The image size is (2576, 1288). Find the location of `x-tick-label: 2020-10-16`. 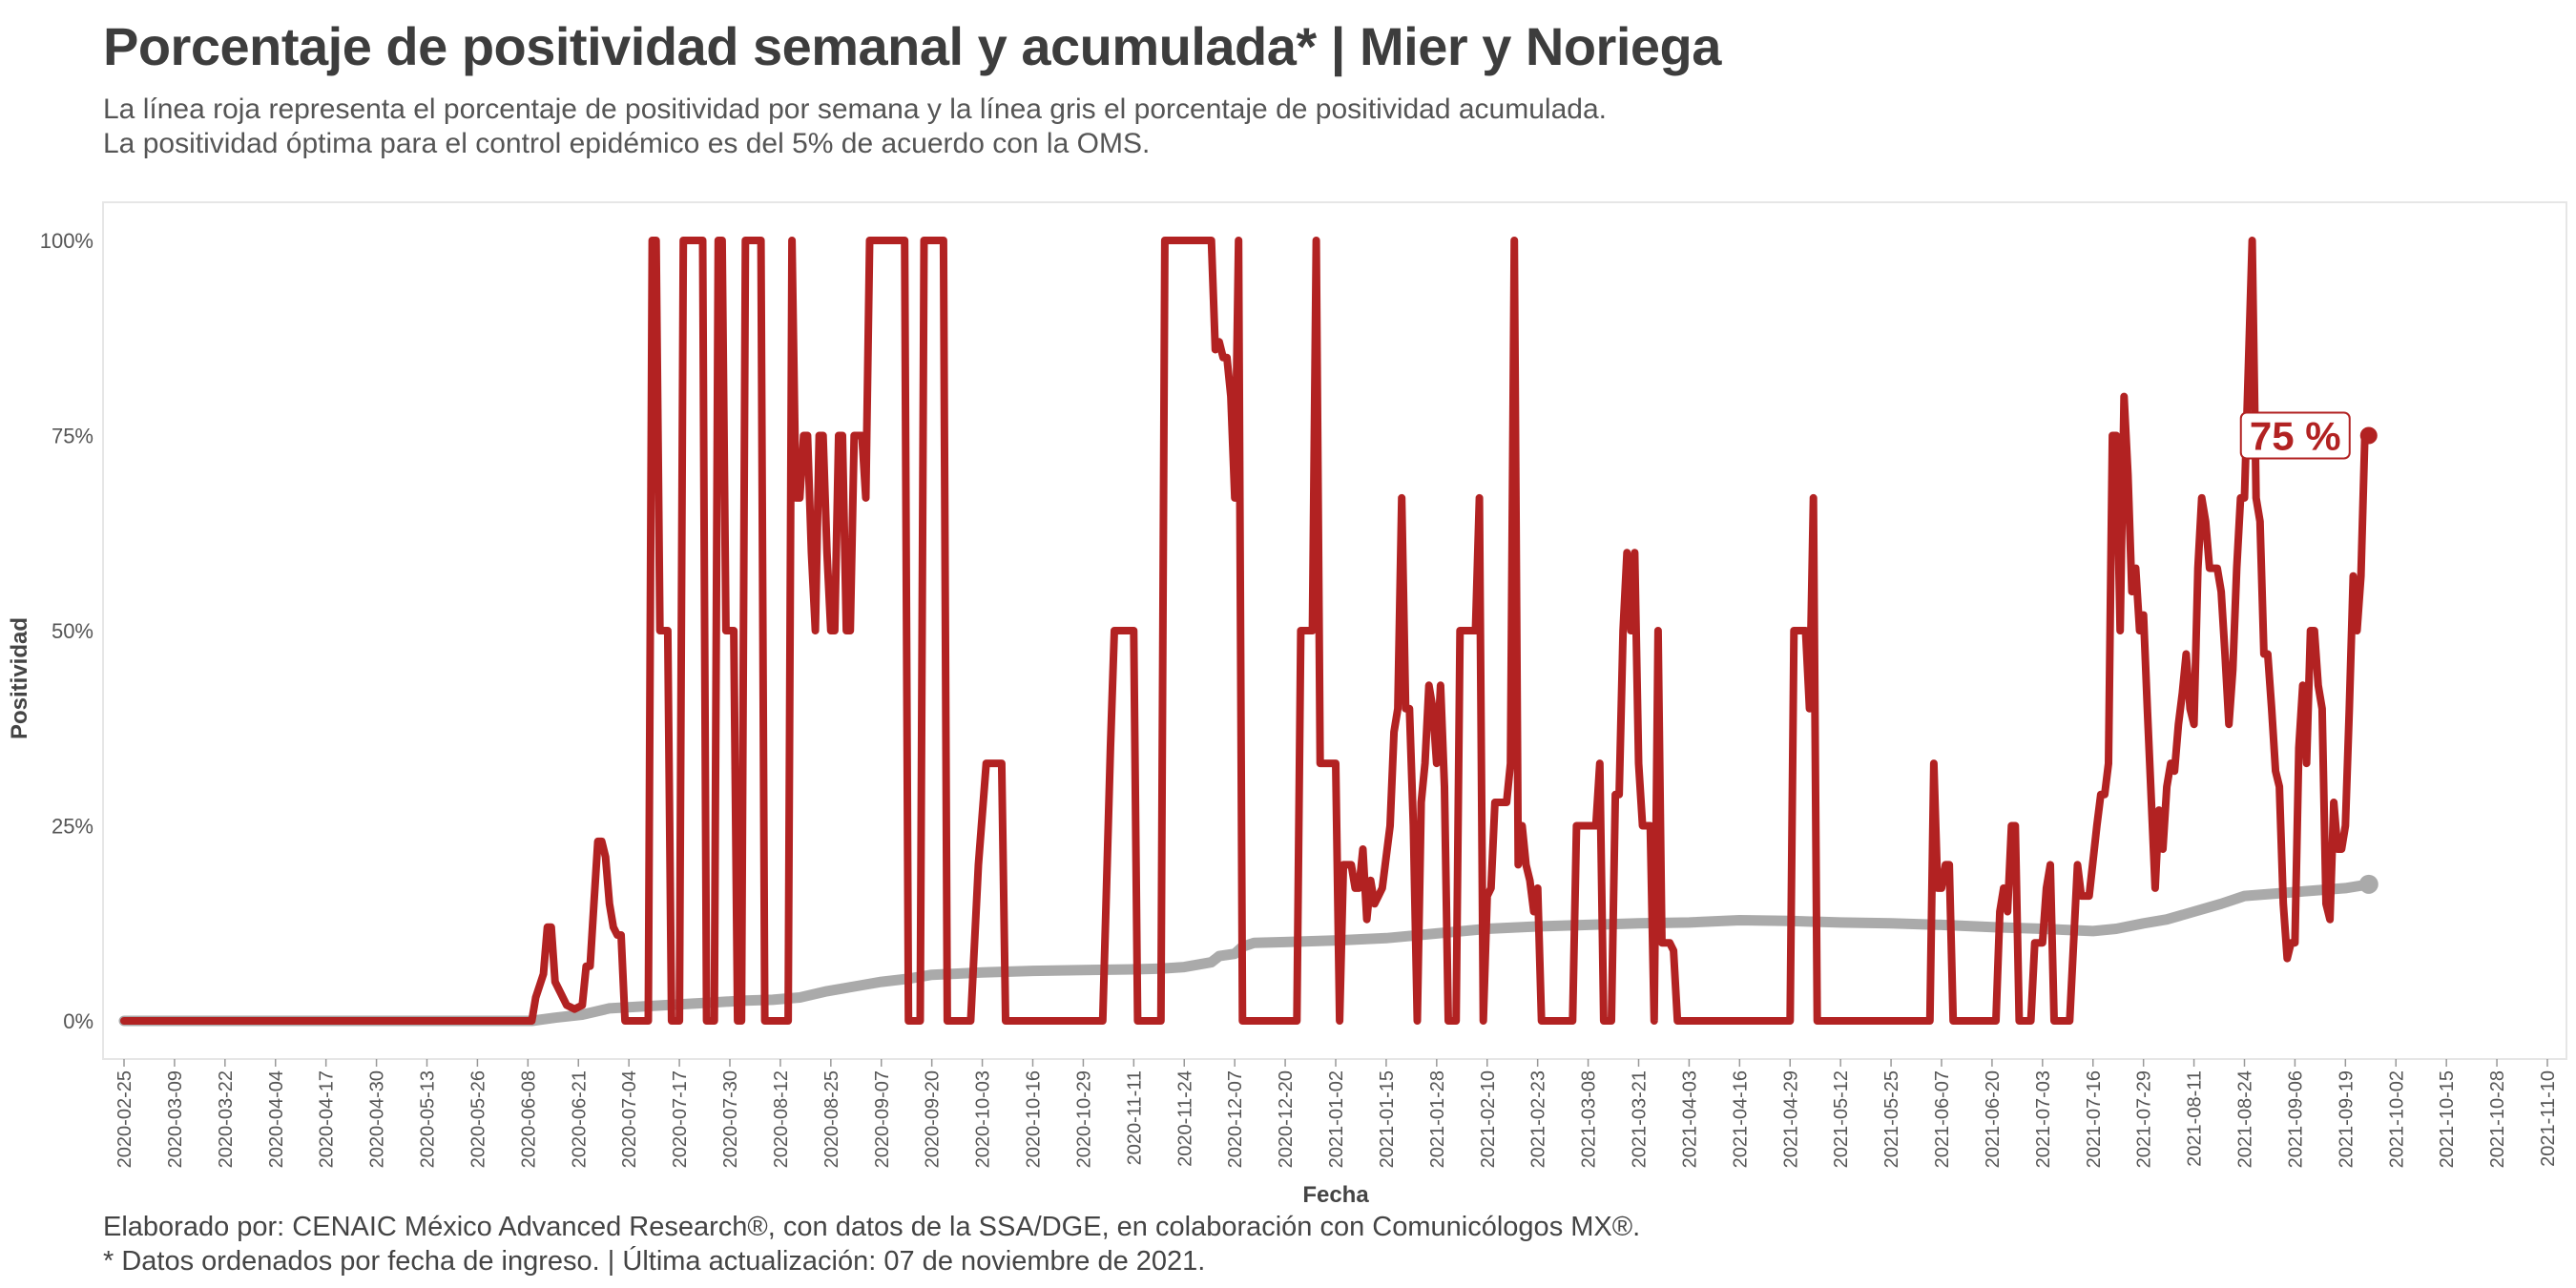

x-tick-label: 2020-10-16 is located at coordinates (1034, 1119).